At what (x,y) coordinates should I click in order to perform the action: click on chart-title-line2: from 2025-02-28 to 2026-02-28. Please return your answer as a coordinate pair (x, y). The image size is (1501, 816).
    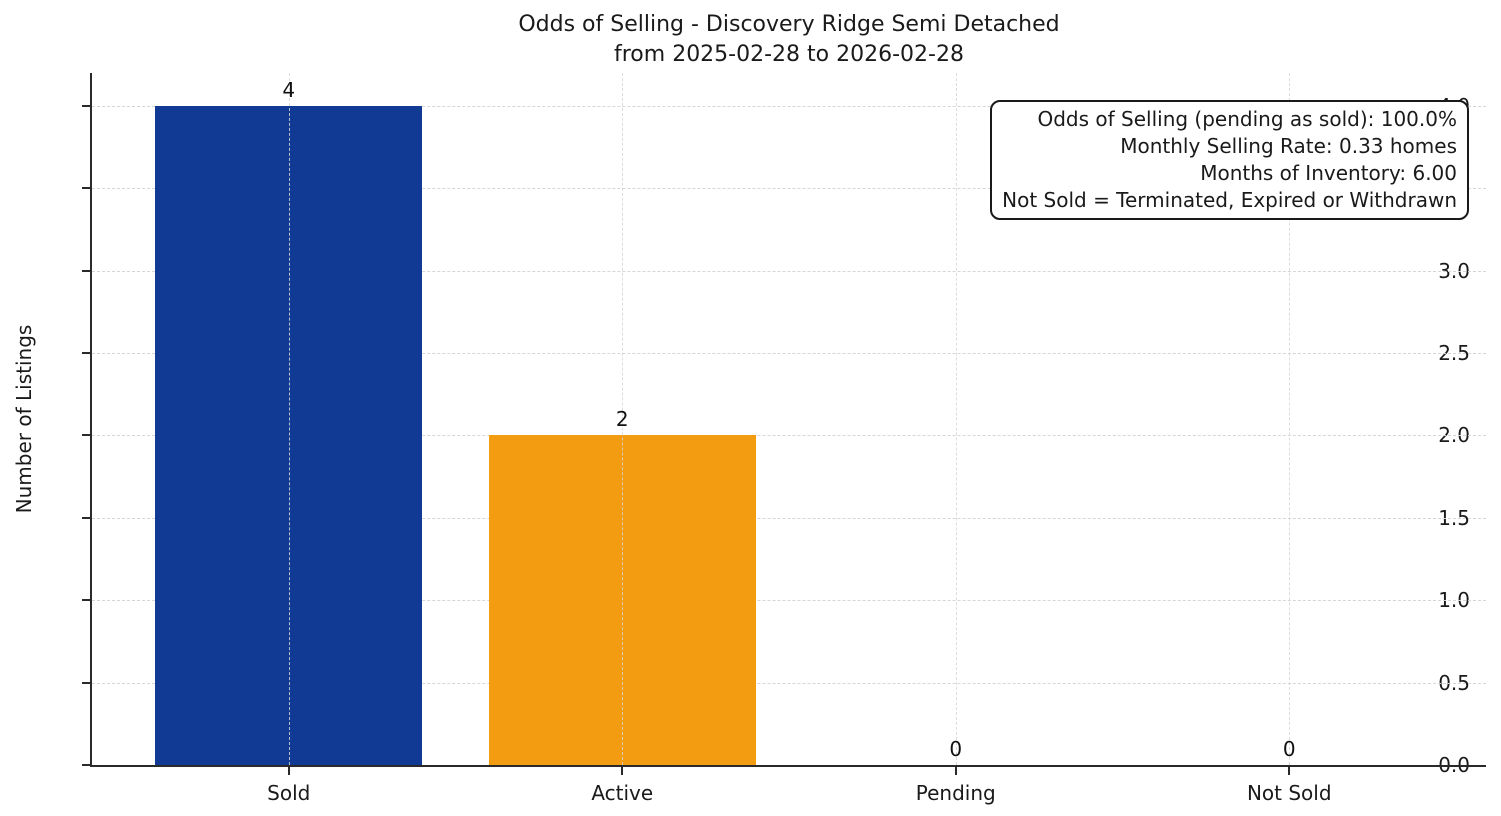
    Looking at the image, I should click on (789, 54).